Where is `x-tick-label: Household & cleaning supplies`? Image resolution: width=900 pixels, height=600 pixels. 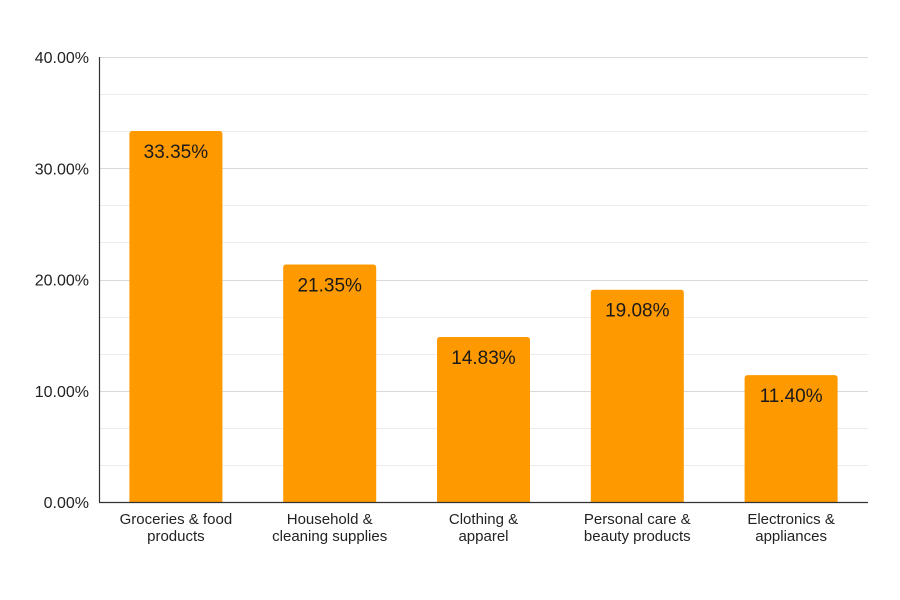 x-tick-label: Household & cleaning supplies is located at coordinates (329, 528).